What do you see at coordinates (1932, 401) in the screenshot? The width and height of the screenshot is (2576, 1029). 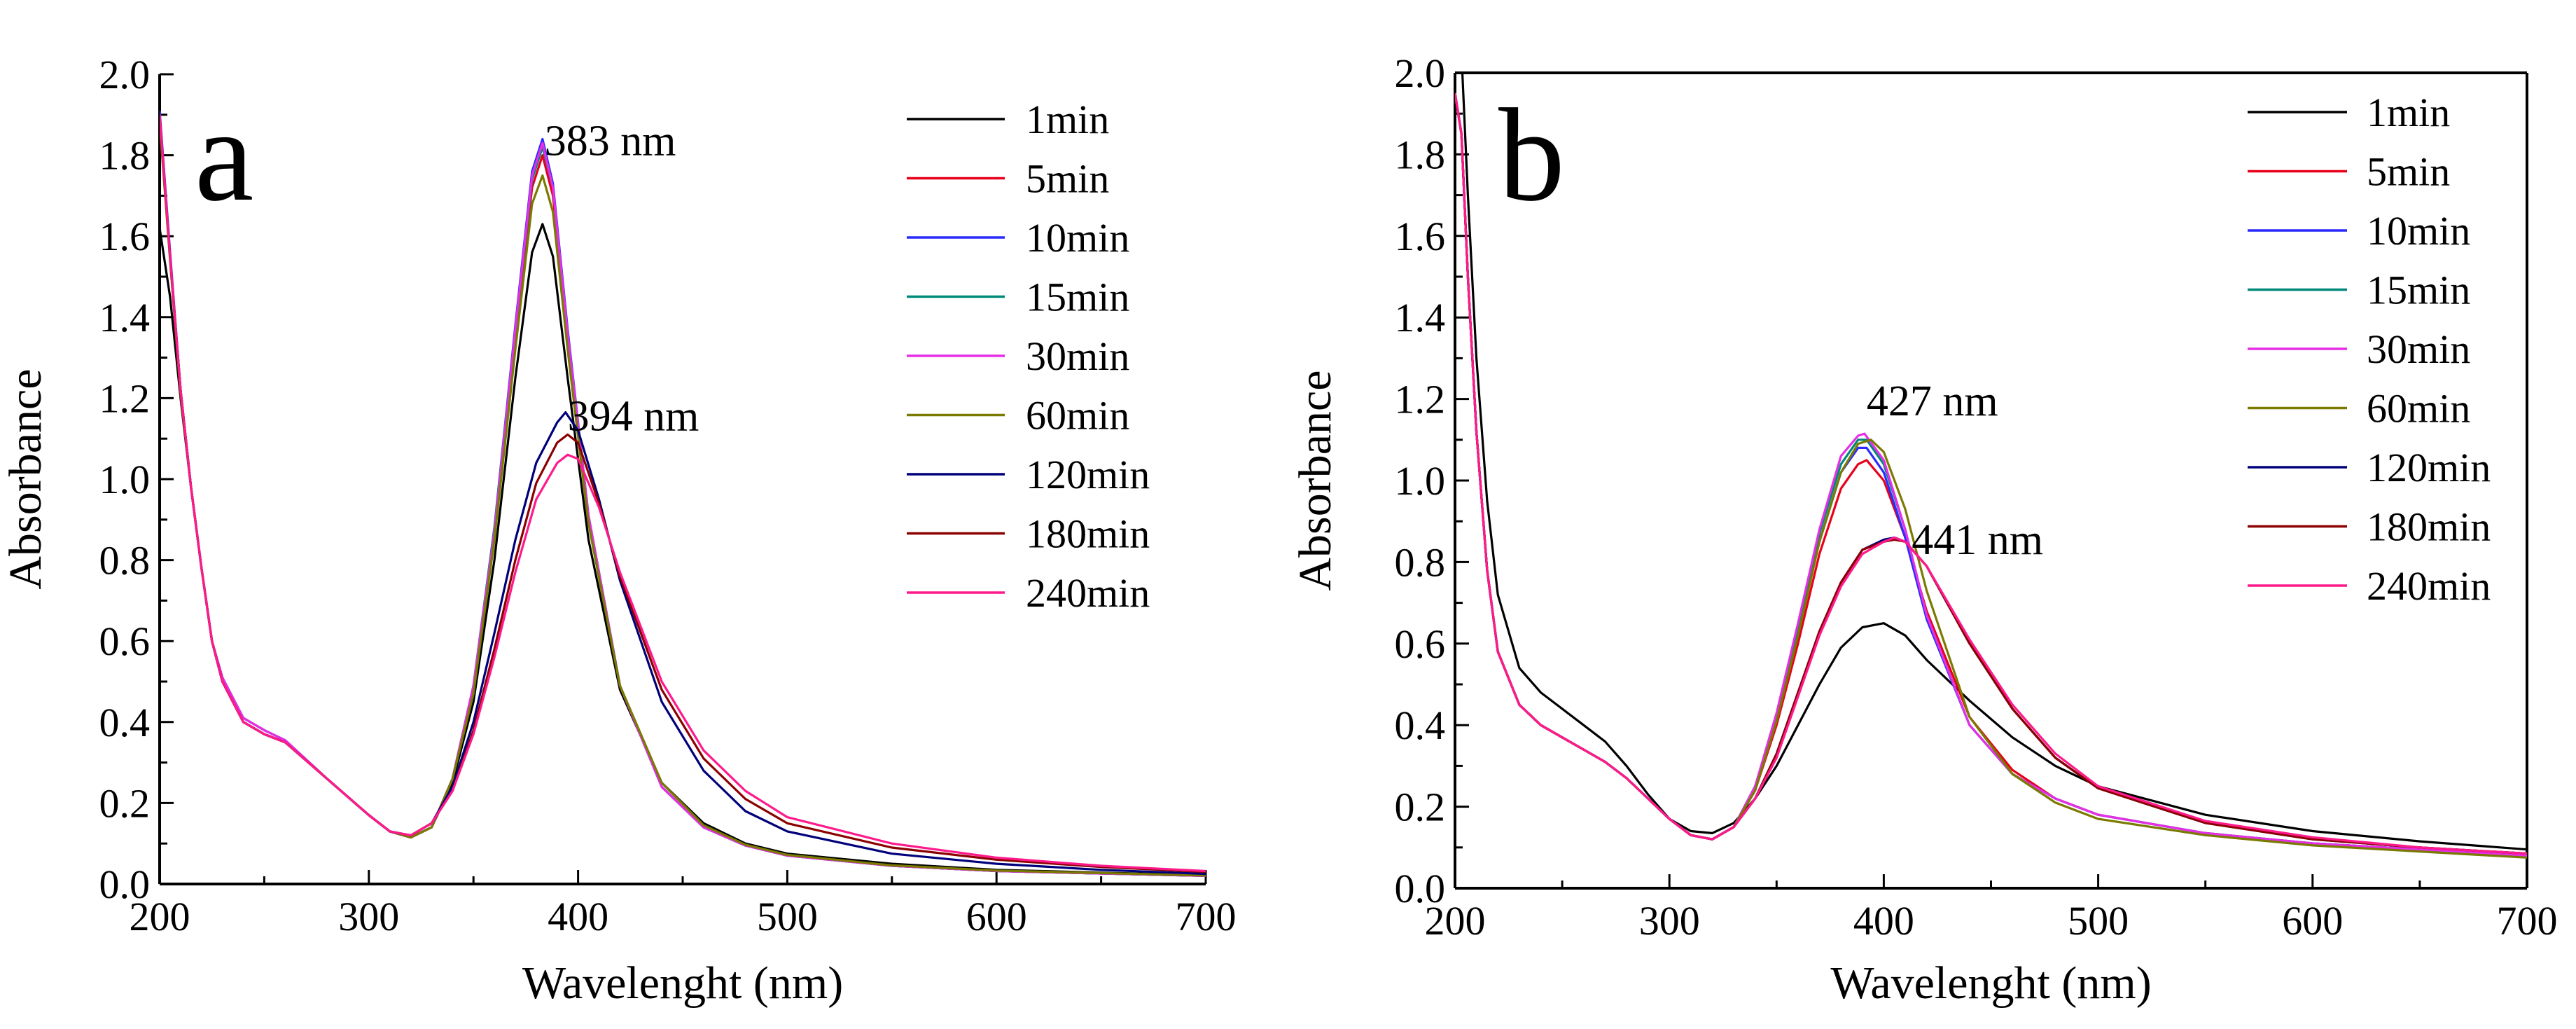 I see `peak-annotation: 427 nm` at bounding box center [1932, 401].